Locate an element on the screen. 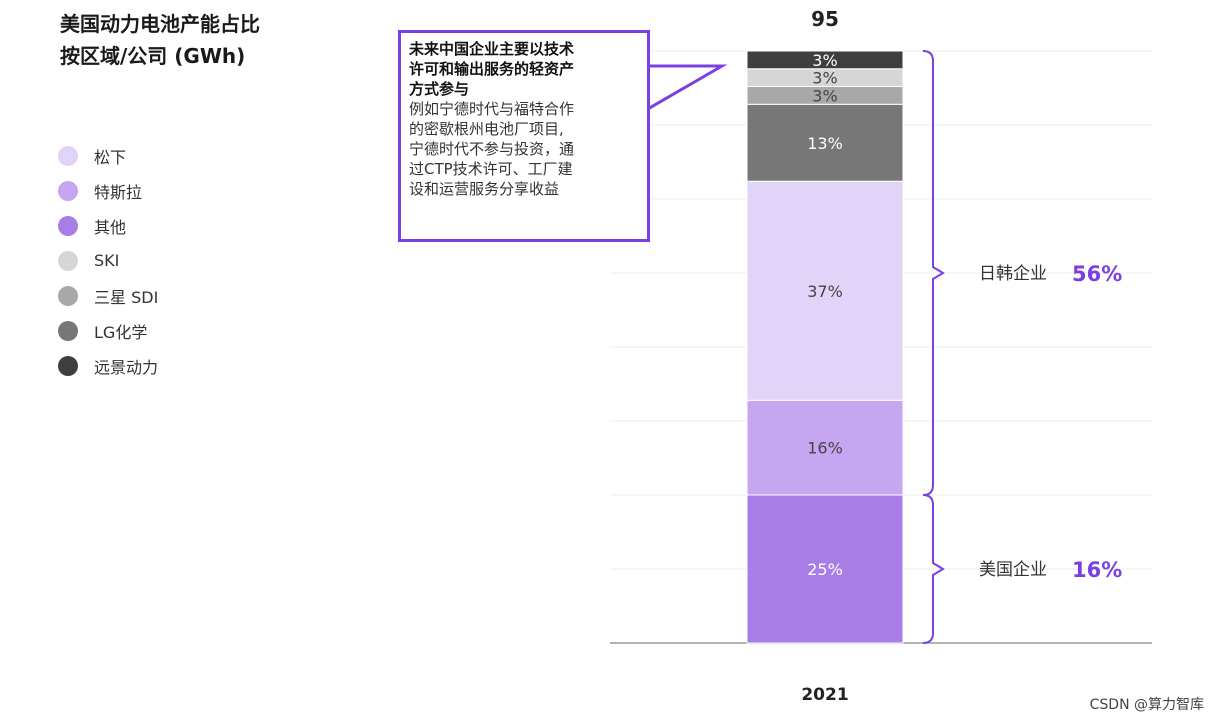  callout-body-line: 宁德时代不参与投资，通 is located at coordinates (492, 149).